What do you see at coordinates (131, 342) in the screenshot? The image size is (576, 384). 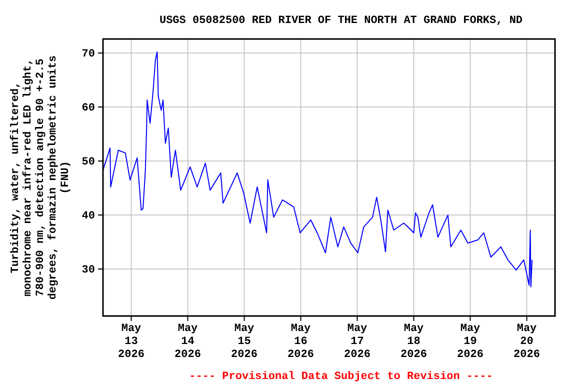 I see `x-tick-label: May 13 2026` at bounding box center [131, 342].